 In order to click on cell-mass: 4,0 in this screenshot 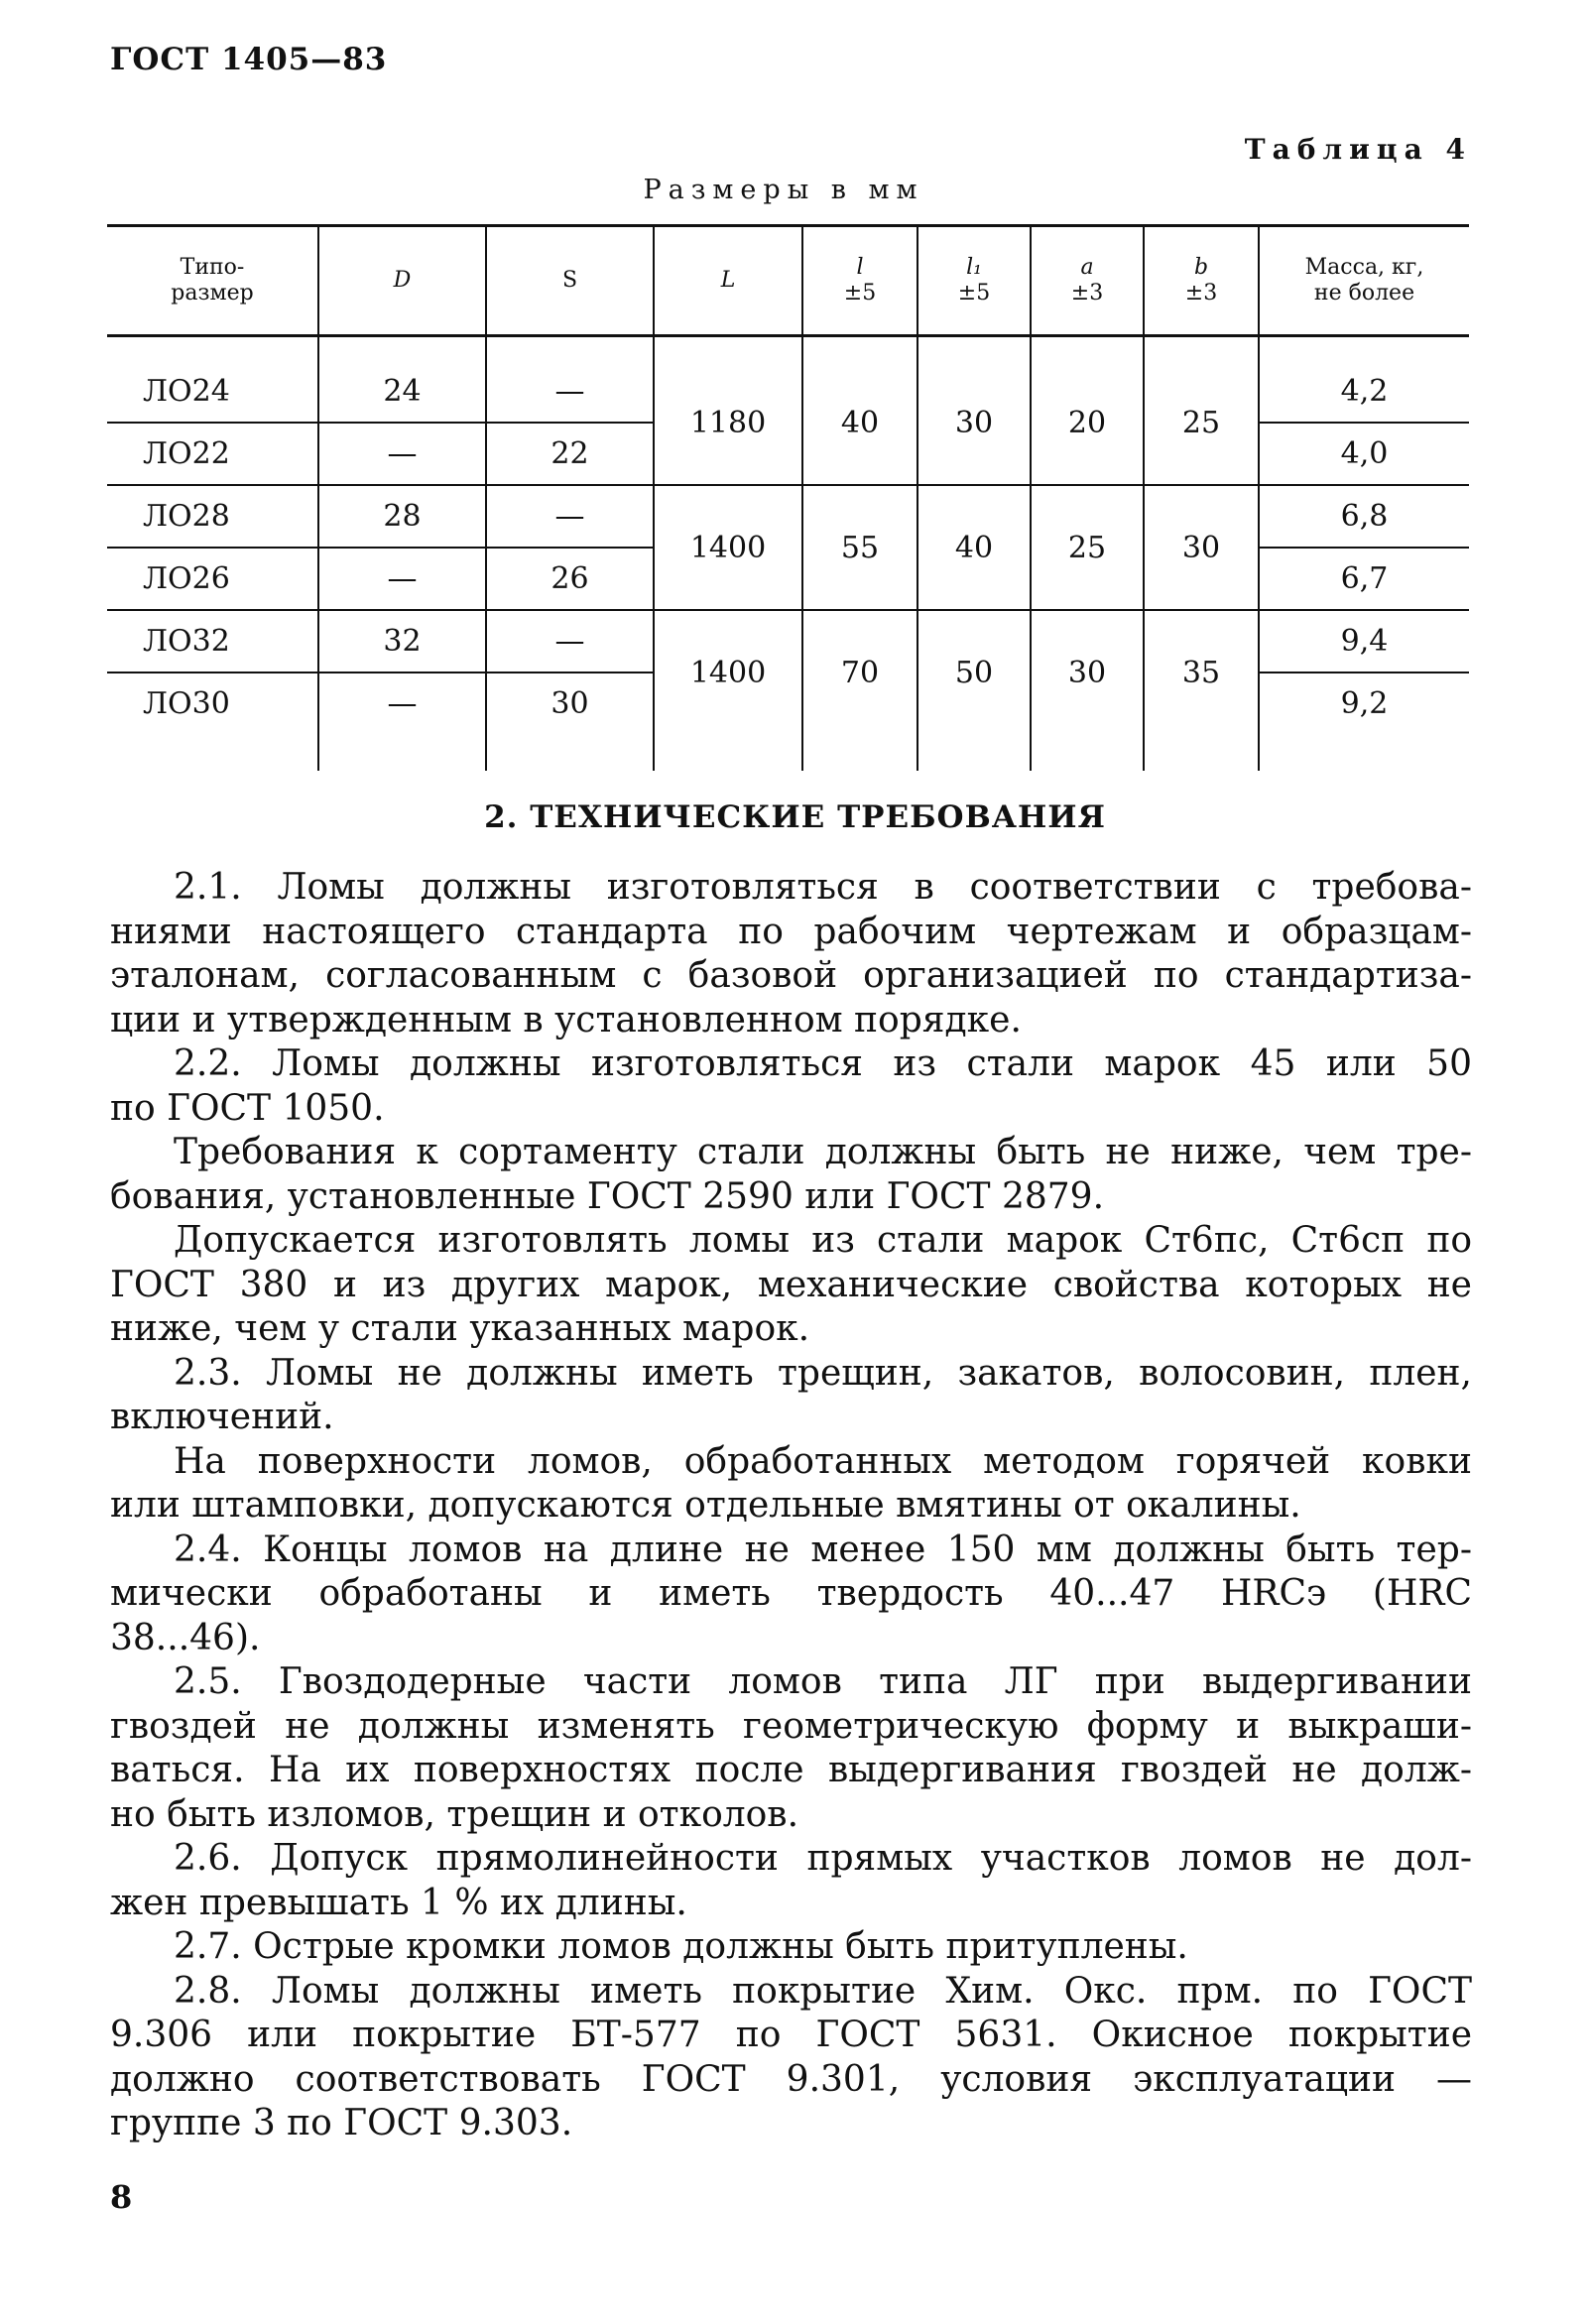, I will do `click(1364, 454)`.